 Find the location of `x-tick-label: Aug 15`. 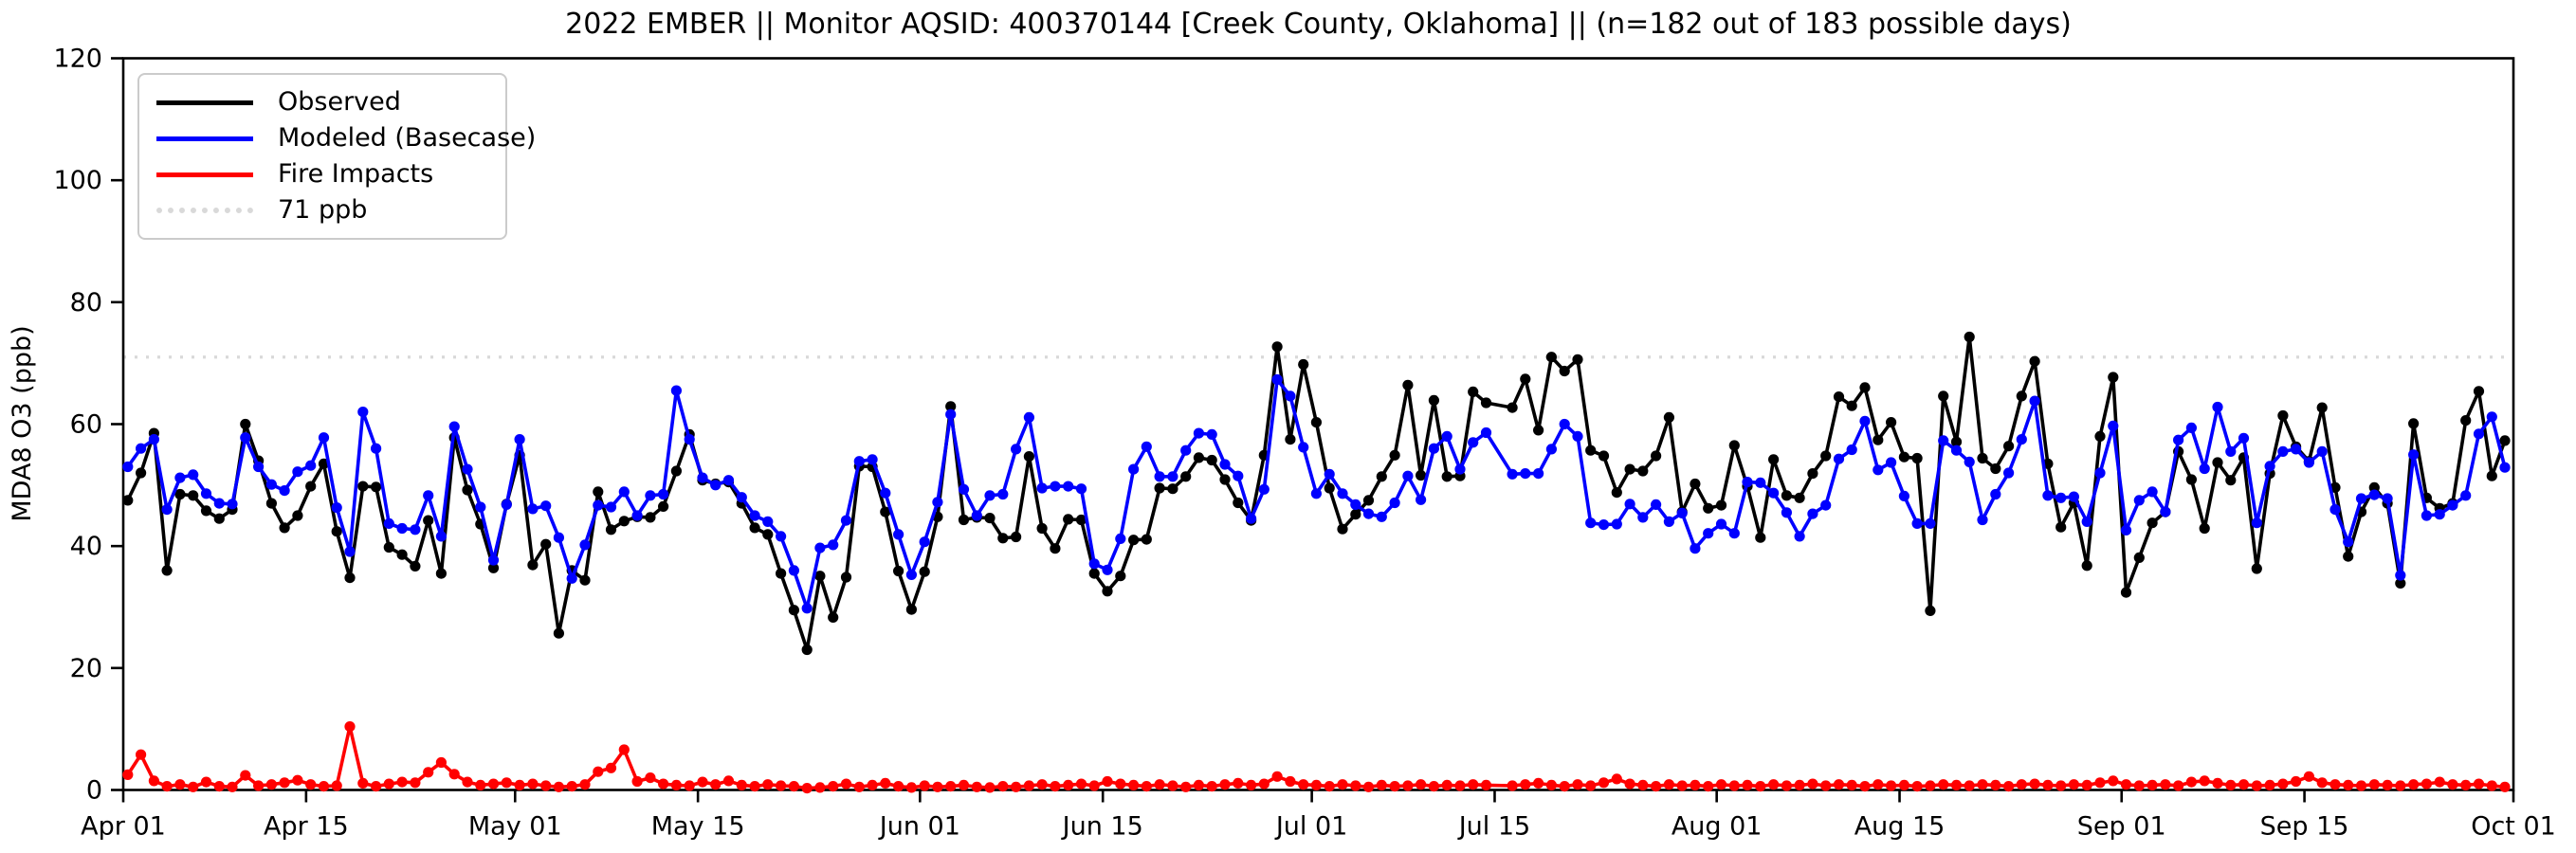

x-tick-label: Aug 15 is located at coordinates (1900, 827).